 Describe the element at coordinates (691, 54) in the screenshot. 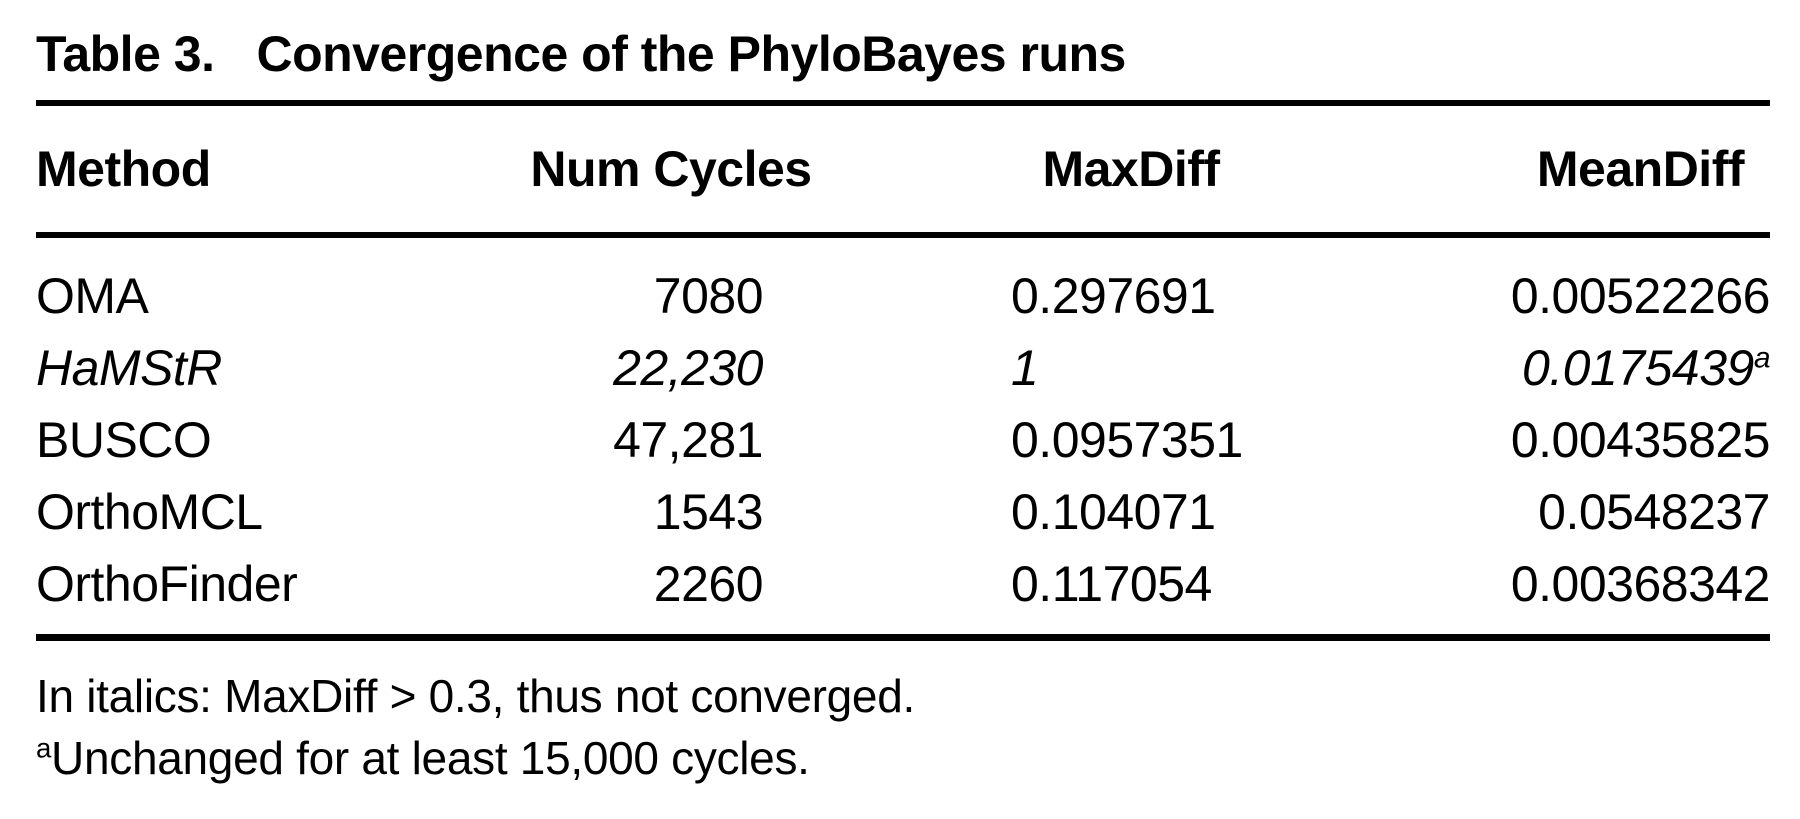

I see `table-title: Convergence of the PhyloBayes runs` at that location.